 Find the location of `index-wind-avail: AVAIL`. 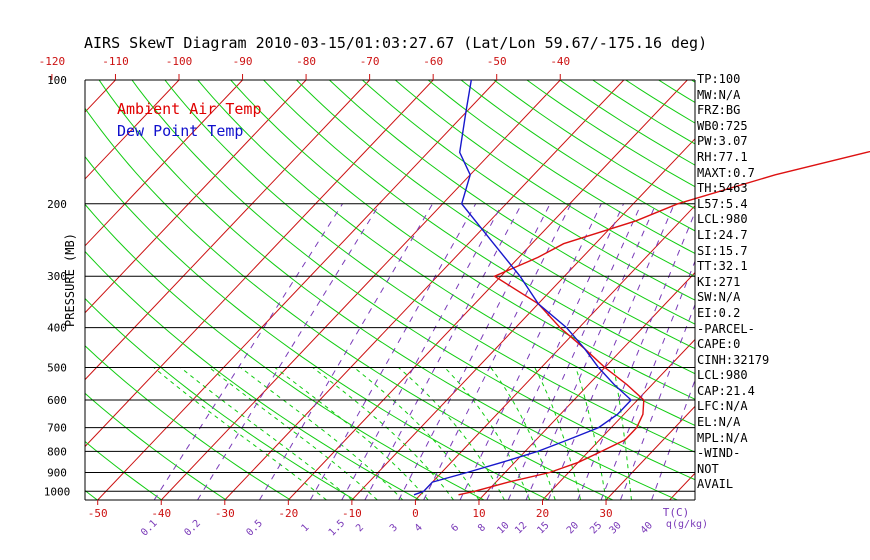

index-wind-avail: AVAIL is located at coordinates (715, 484).